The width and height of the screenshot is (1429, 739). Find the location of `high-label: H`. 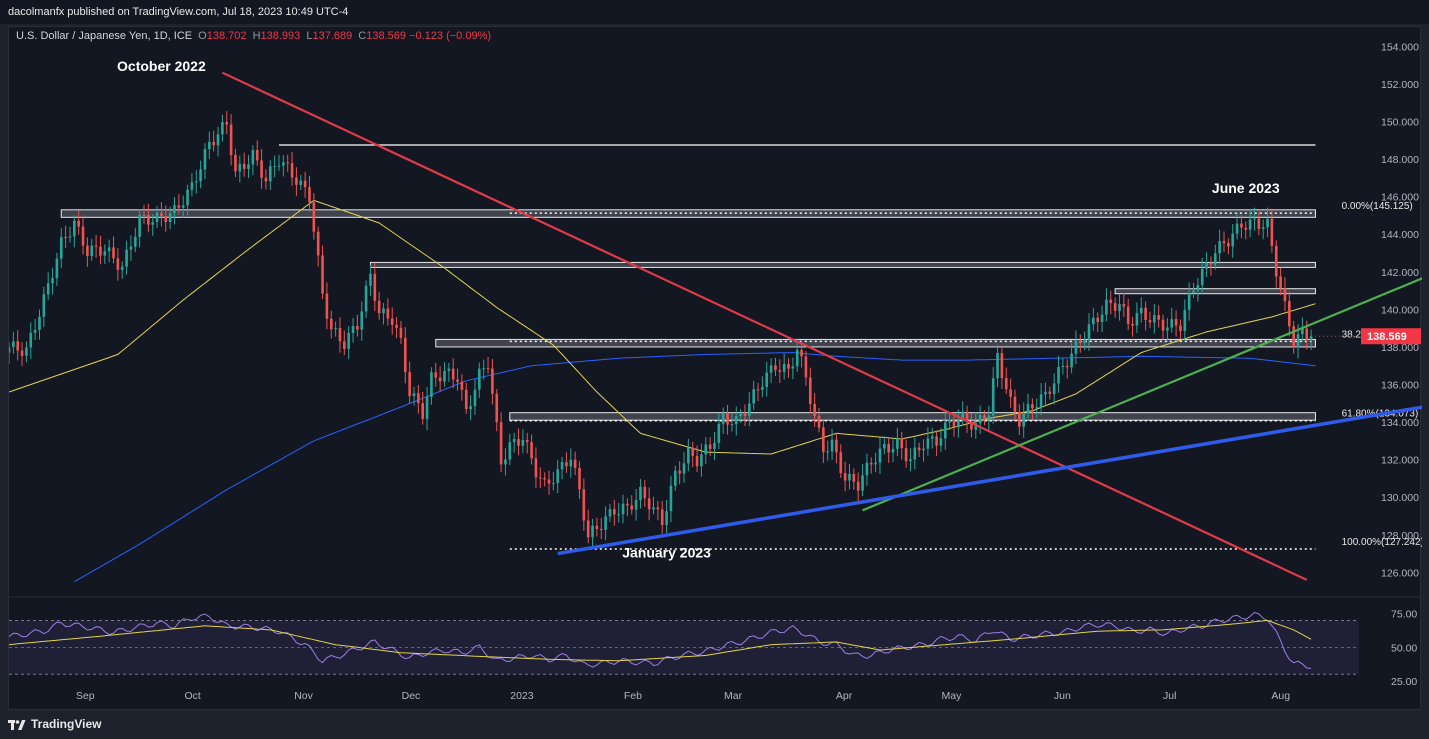

high-label: H is located at coordinates (256, 36).